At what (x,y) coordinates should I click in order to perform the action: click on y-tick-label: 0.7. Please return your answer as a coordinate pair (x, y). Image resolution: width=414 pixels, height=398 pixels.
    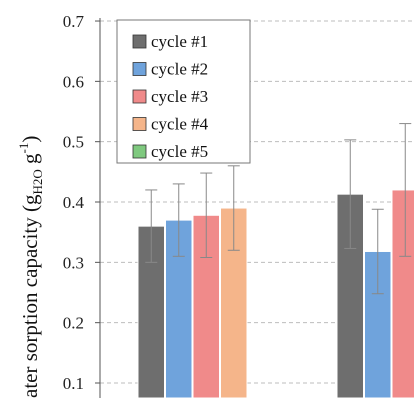
    Looking at the image, I should click on (74, 21).